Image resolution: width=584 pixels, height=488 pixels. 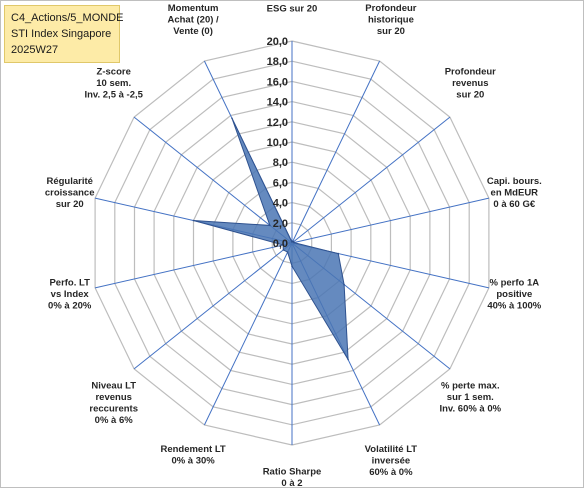 I want to click on category-label-line: croissance, so click(x=70, y=193).